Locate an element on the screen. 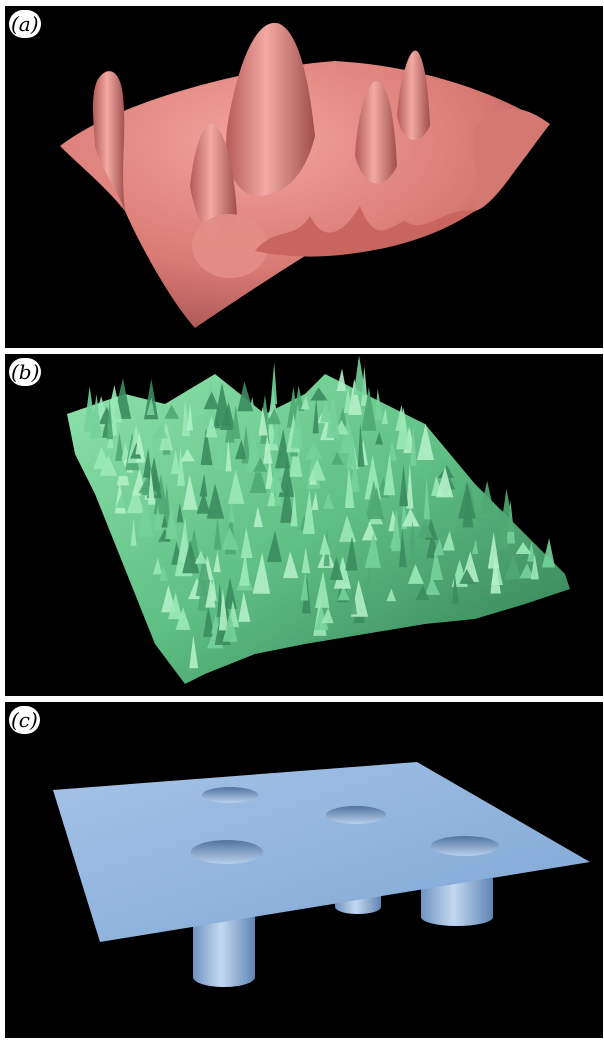 This screenshot has height=1040, width=604. dome is located at coordinates (230, 246).